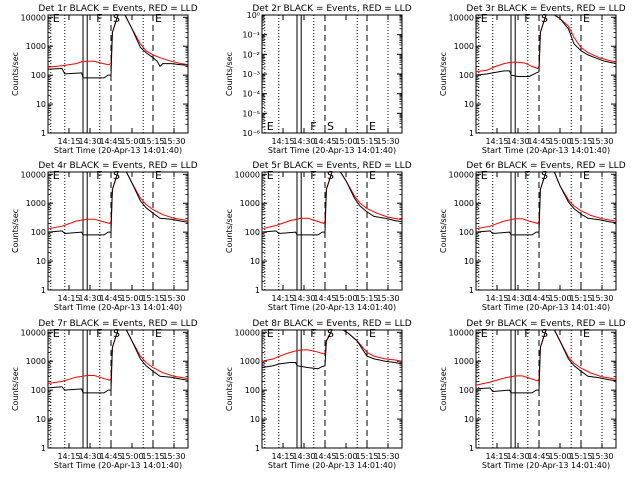 Image resolution: width=640 pixels, height=480 pixels. What do you see at coordinates (251, 94) in the screenshot?
I see `y-tick-label: 10⁻⁴` at bounding box center [251, 94].